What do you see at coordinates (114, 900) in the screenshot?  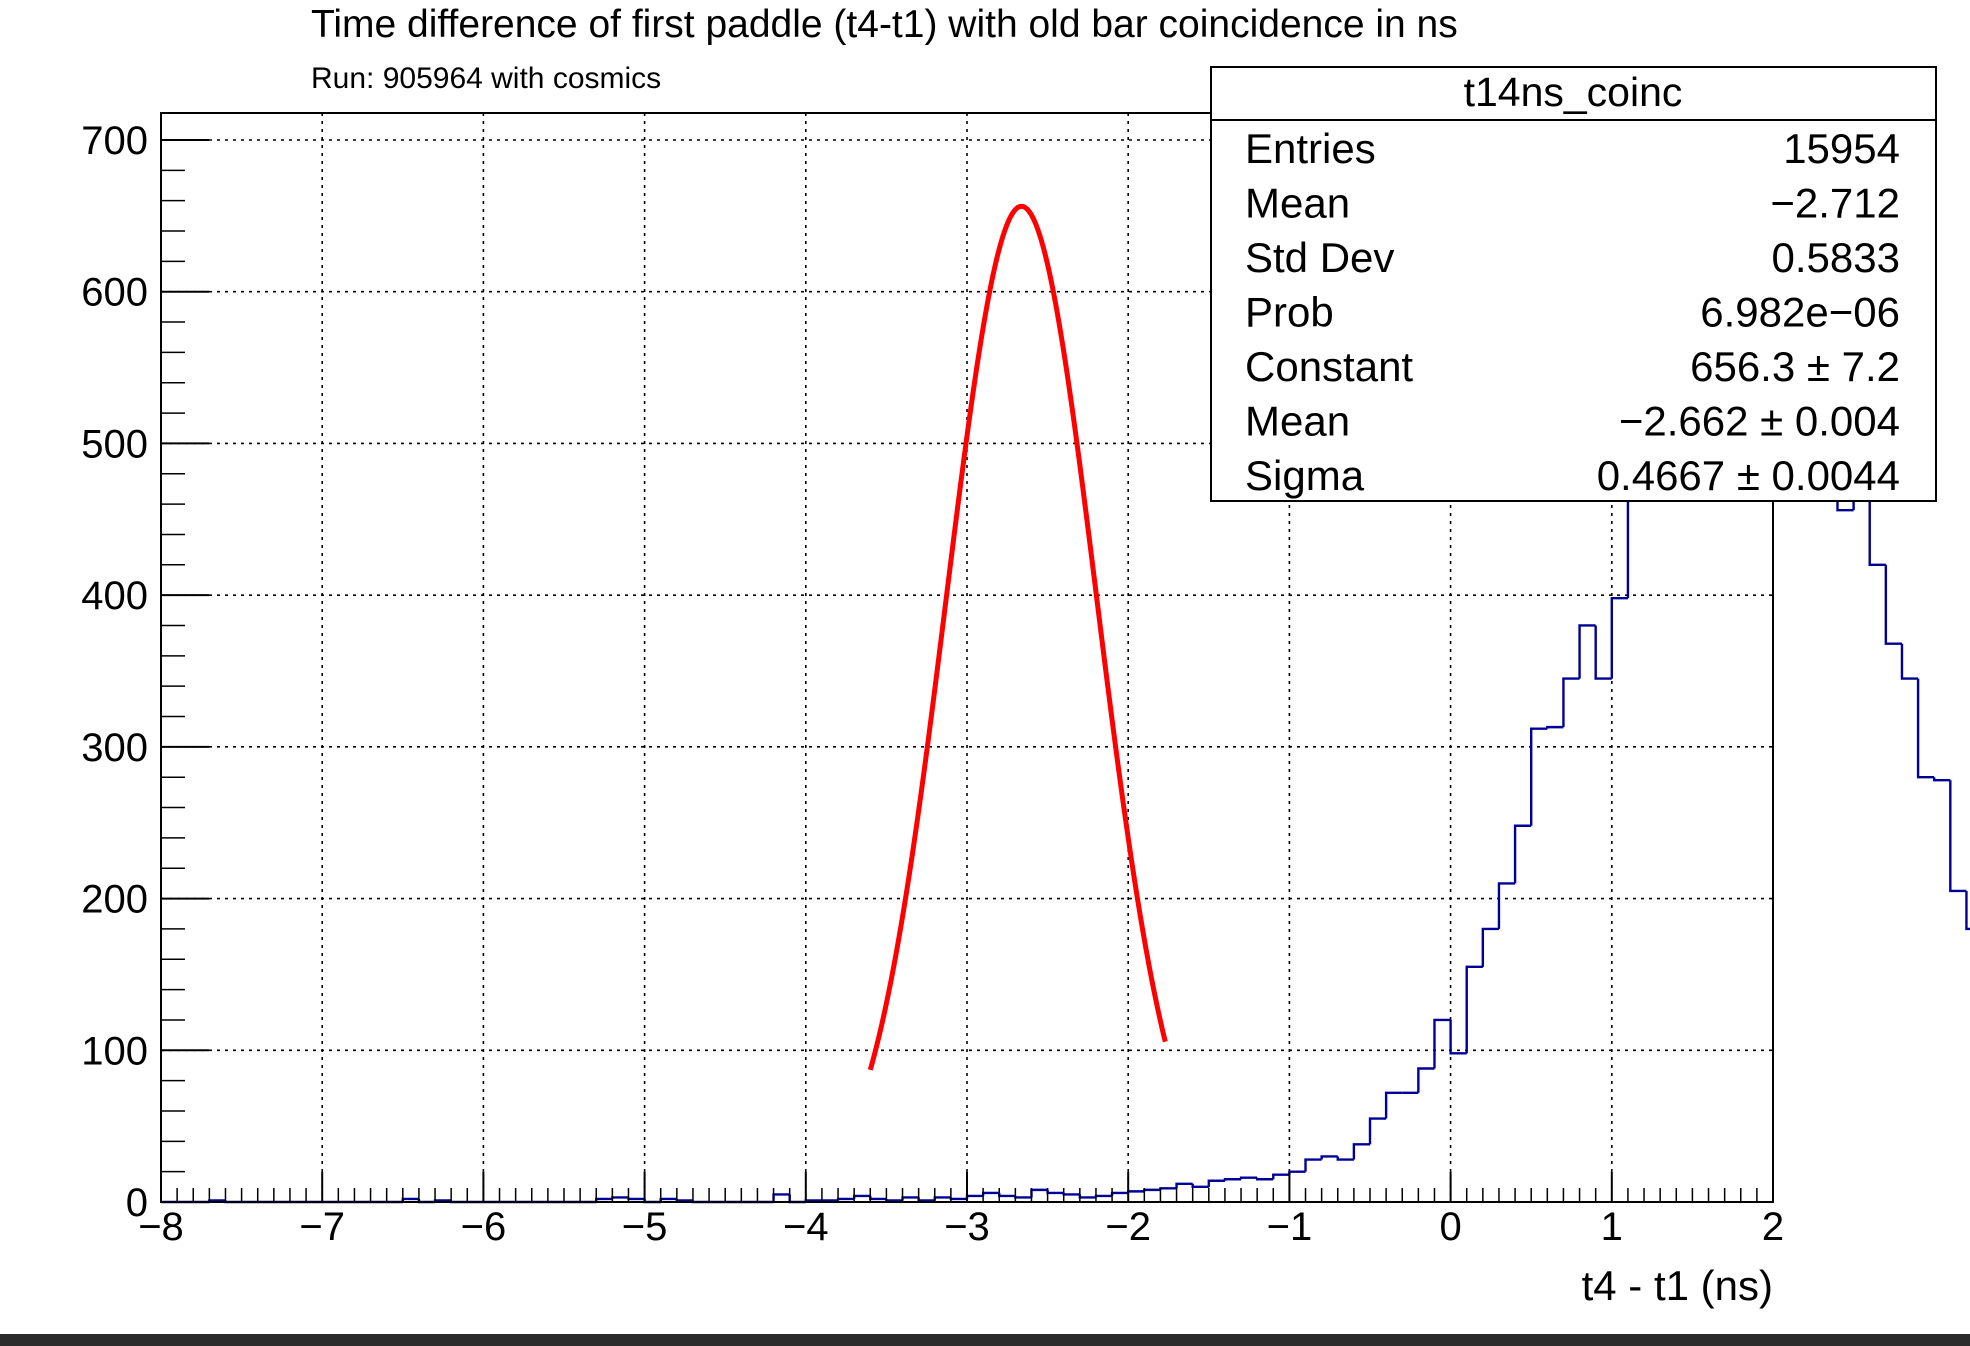 I see `y-tick-label: 200` at bounding box center [114, 900].